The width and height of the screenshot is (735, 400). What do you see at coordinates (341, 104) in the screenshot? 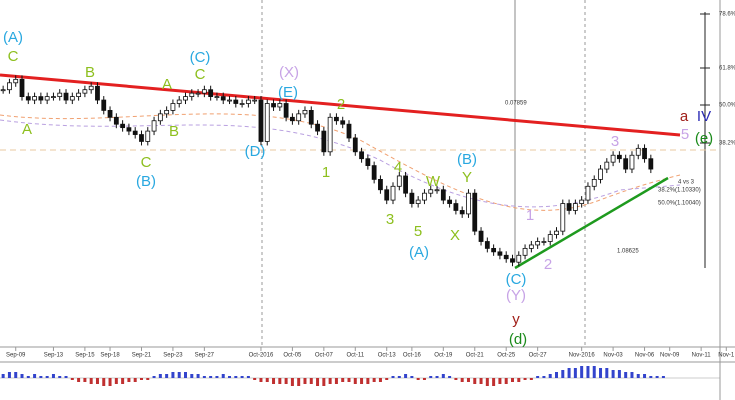
I see `wave-label: 2` at bounding box center [341, 104].